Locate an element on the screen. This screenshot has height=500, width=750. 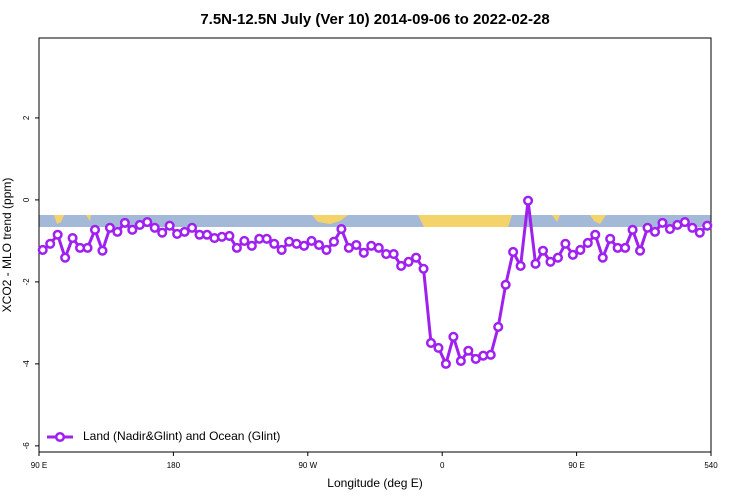
ocean-band is located at coordinates (375, 221).